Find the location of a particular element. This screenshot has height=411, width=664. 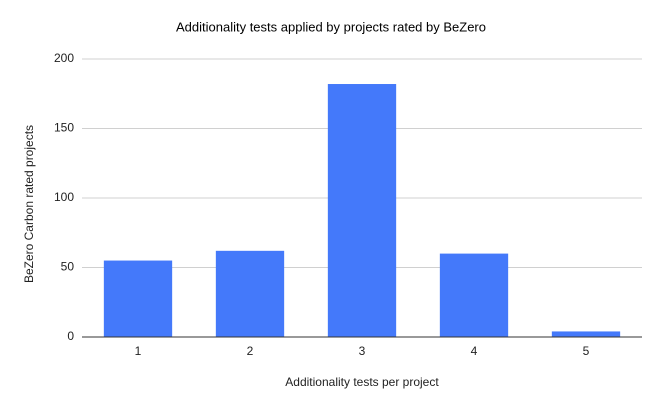

x-tick-label: 5 is located at coordinates (586, 351).